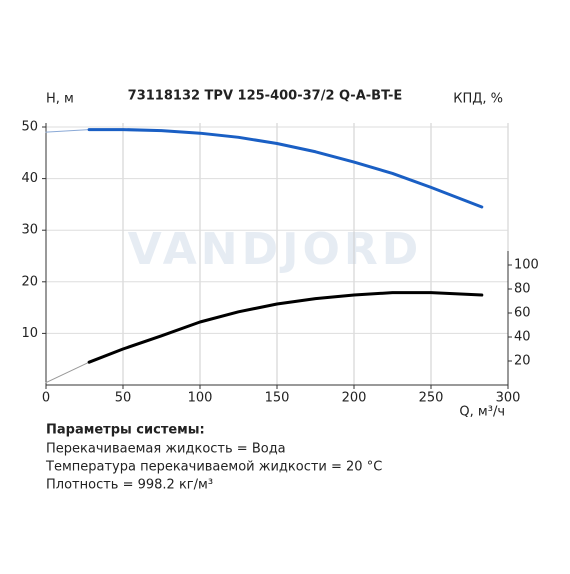 The height and width of the screenshot is (574, 570). I want to click on y-tick-label: 20, so click(29, 281).